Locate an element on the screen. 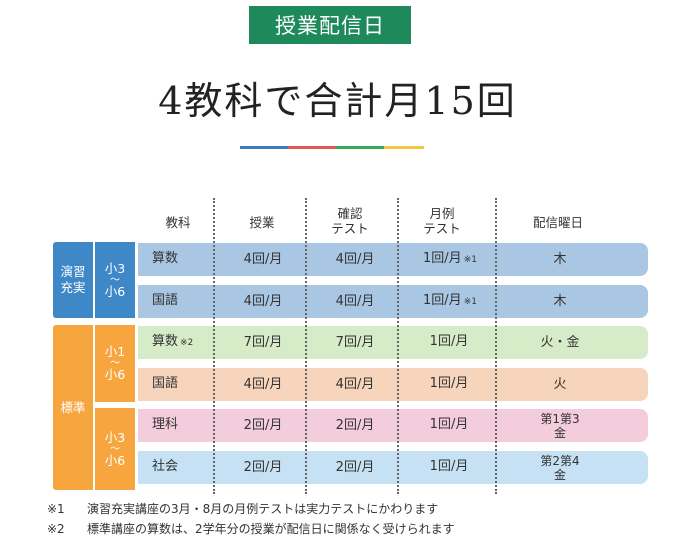 The width and height of the screenshot is (675, 542). color-bar-yellow is located at coordinates (404, 147).